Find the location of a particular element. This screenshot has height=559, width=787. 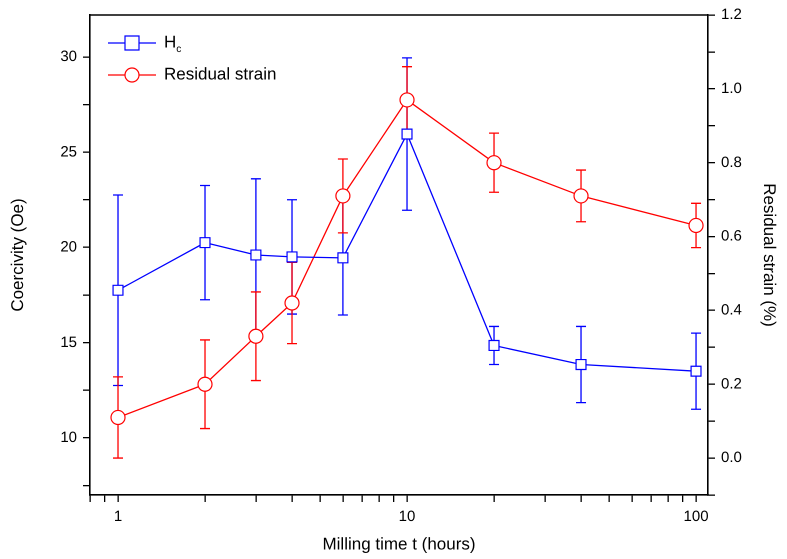

y2-tick-label: 0.0 is located at coordinates (731, 457).